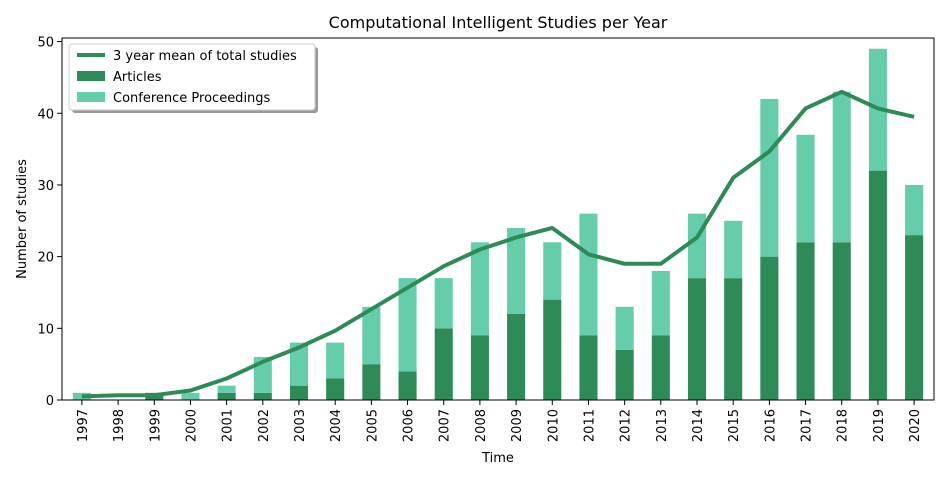  What do you see at coordinates (45, 329) in the screenshot?
I see `y-tick-label-10: 10` at bounding box center [45, 329].